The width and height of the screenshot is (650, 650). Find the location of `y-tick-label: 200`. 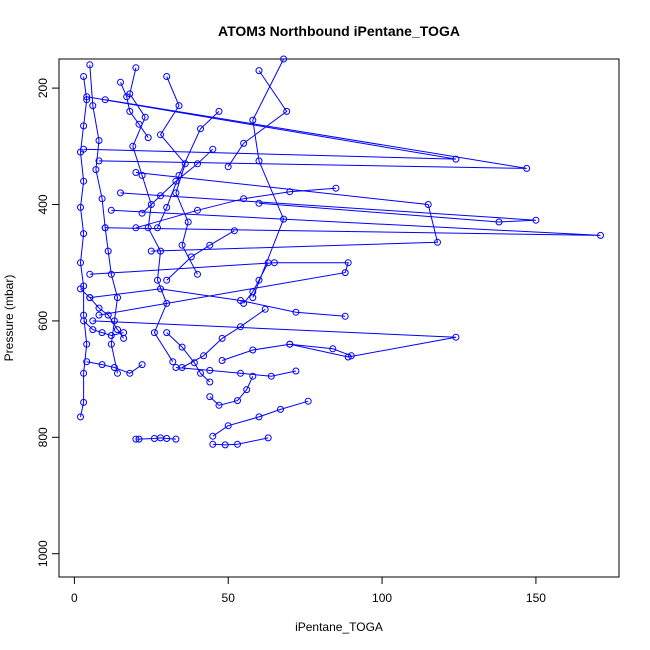

y-tick-label: 200 is located at coordinates (43, 88).